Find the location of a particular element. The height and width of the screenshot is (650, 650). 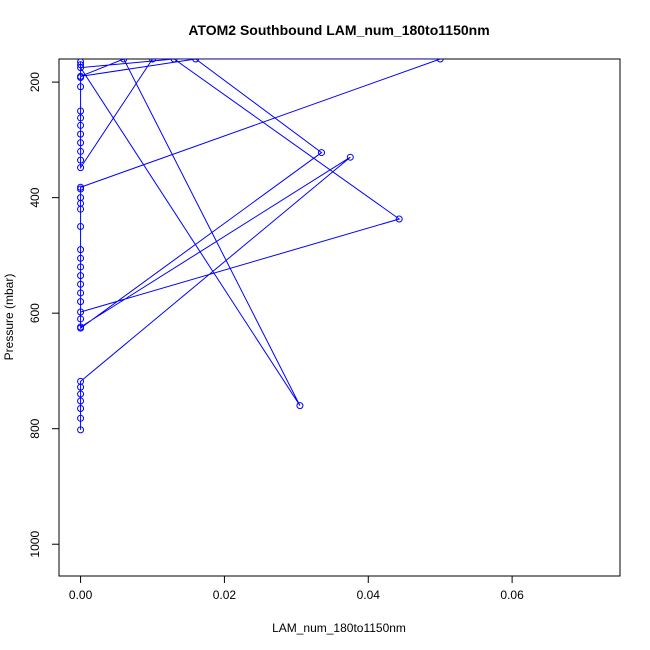

x-axis-label: LAM_num_180to1150nm is located at coordinates (339, 628).